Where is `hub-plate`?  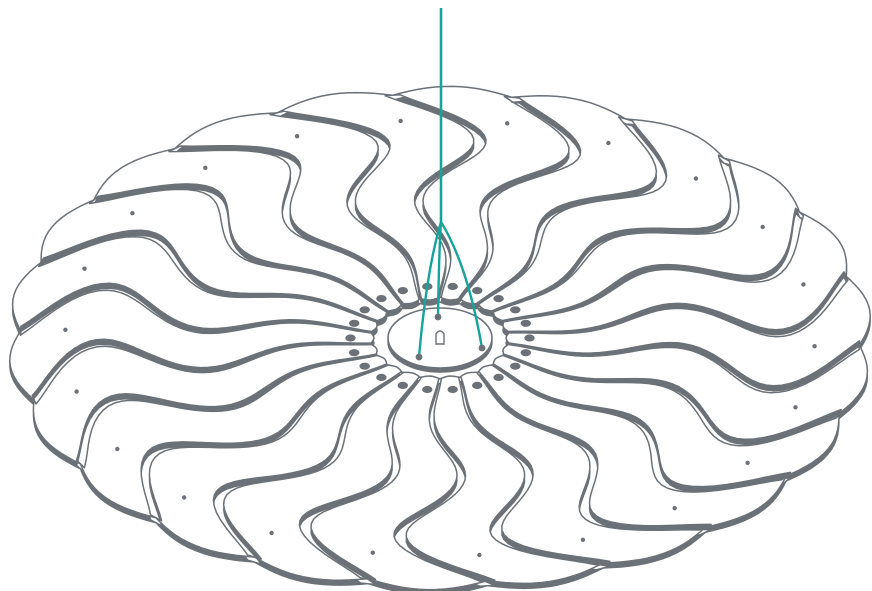 hub-plate is located at coordinates (440, 338).